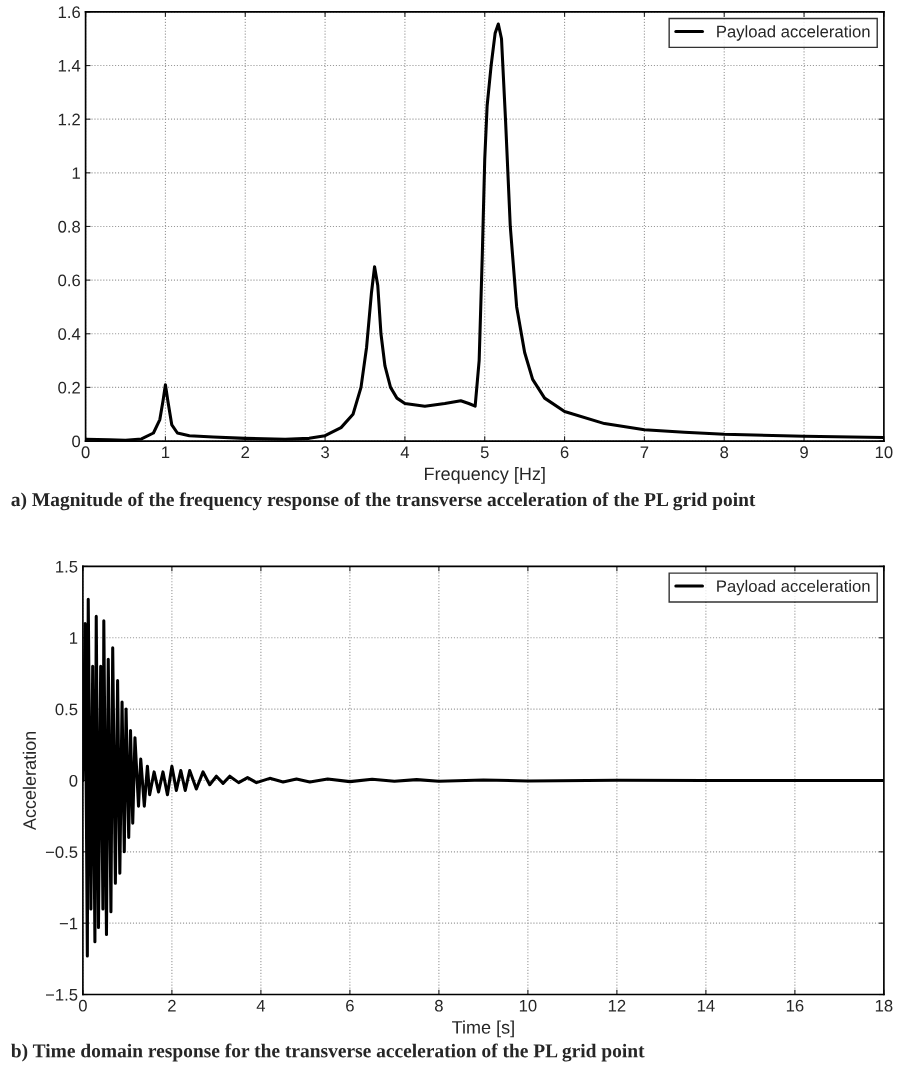 The height and width of the screenshot is (1081, 901). What do you see at coordinates (485, 475) in the screenshot?
I see `x-axis-title: Frequency [Hz]` at bounding box center [485, 475].